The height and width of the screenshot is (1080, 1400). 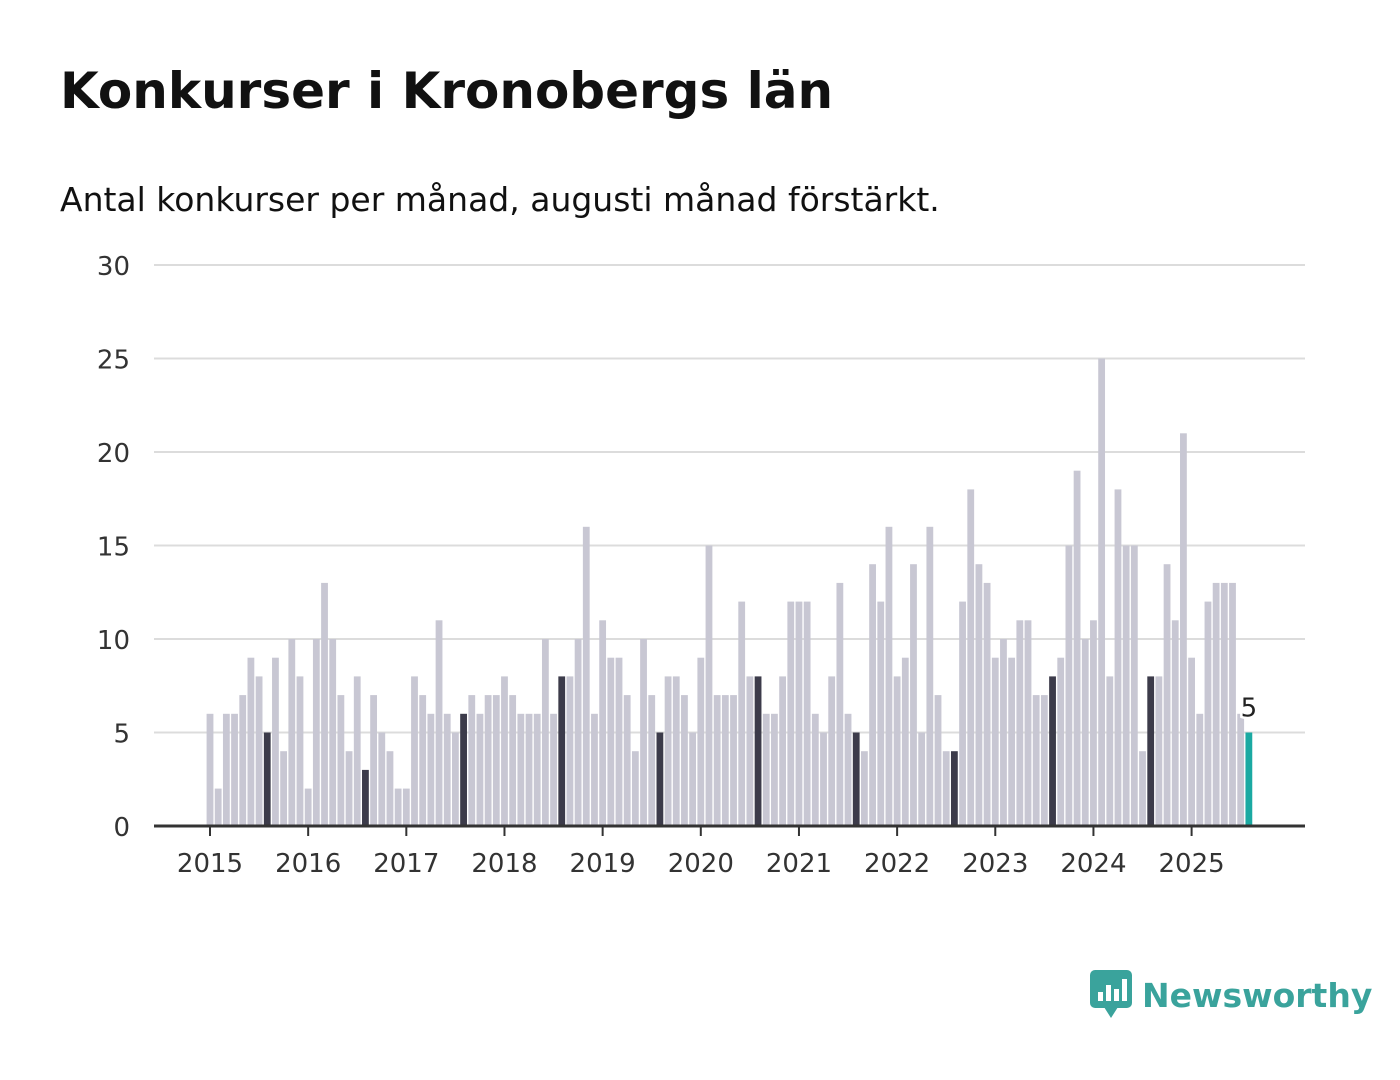 I want to click on bar-latest, so click(x=1249, y=779).